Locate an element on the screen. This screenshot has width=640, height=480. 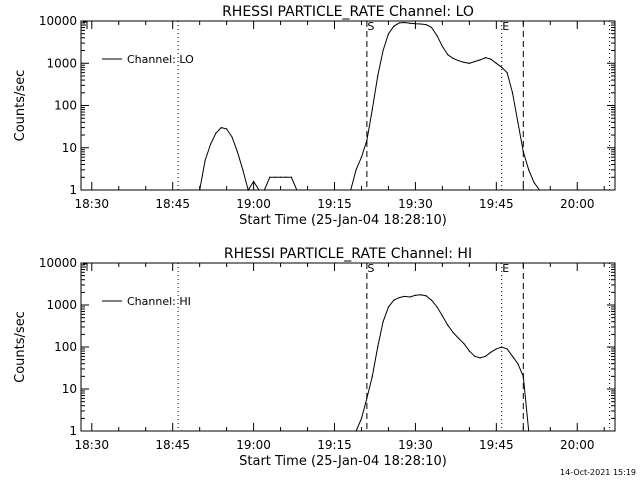
timestamp-label: 14-Oct-2021 15:19 is located at coordinates (598, 472).